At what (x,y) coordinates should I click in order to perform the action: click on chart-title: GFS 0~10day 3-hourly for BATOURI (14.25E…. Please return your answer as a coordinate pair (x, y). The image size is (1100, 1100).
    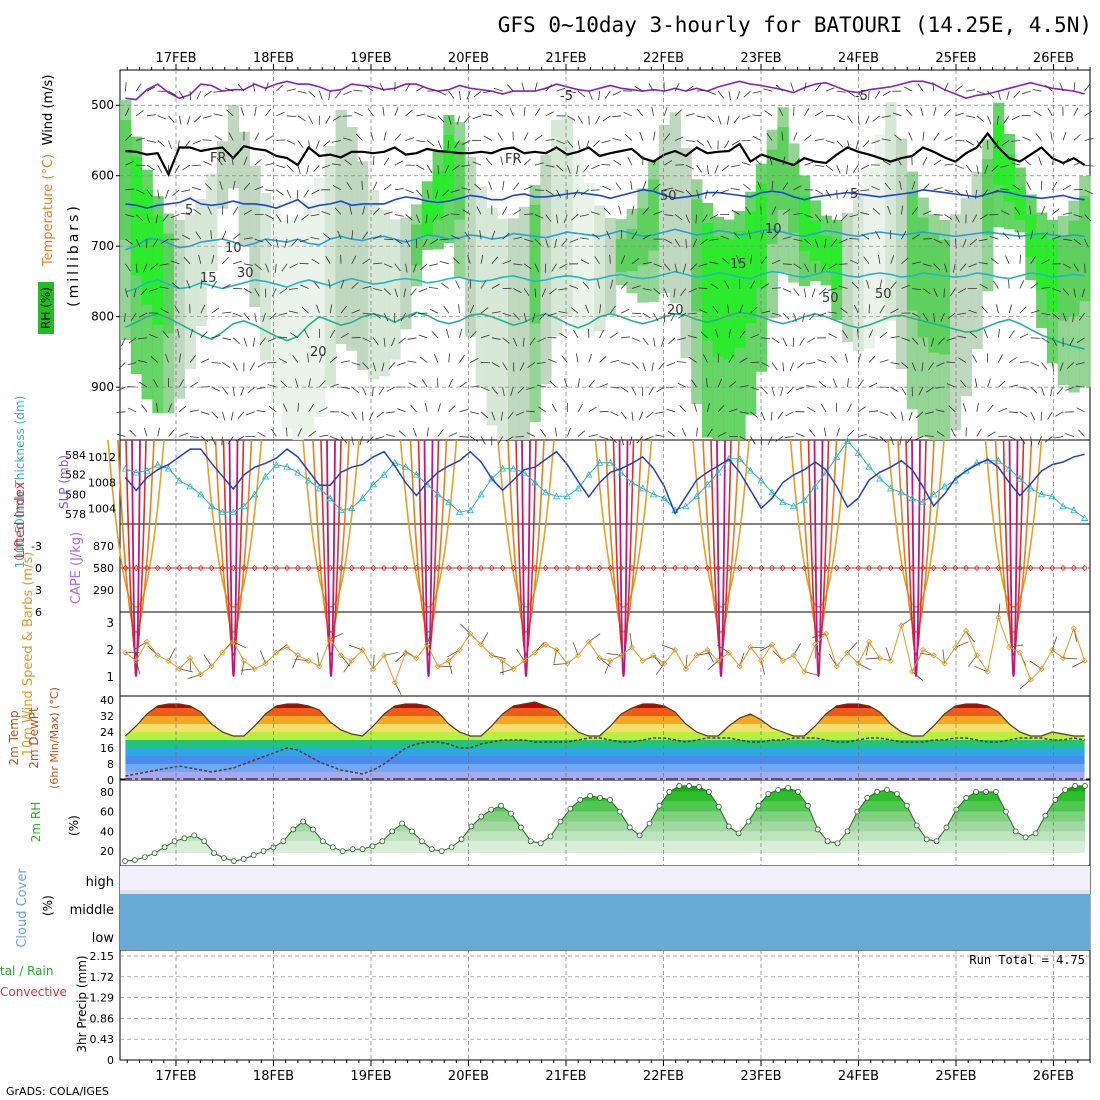
    Looking at the image, I should click on (795, 25).